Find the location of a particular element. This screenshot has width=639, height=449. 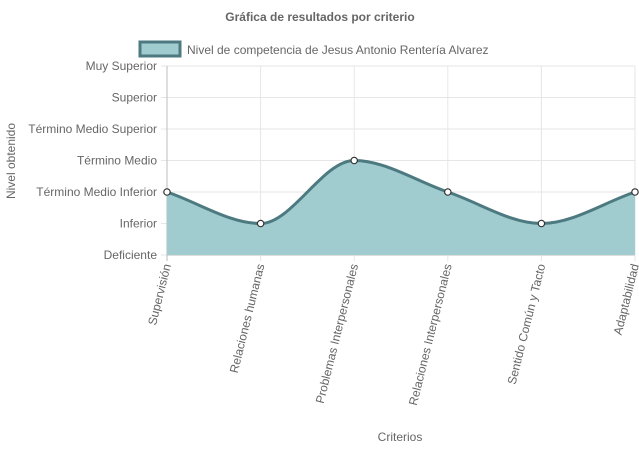

chart-title: Gráfica de resultados por criterio is located at coordinates (319, 17).